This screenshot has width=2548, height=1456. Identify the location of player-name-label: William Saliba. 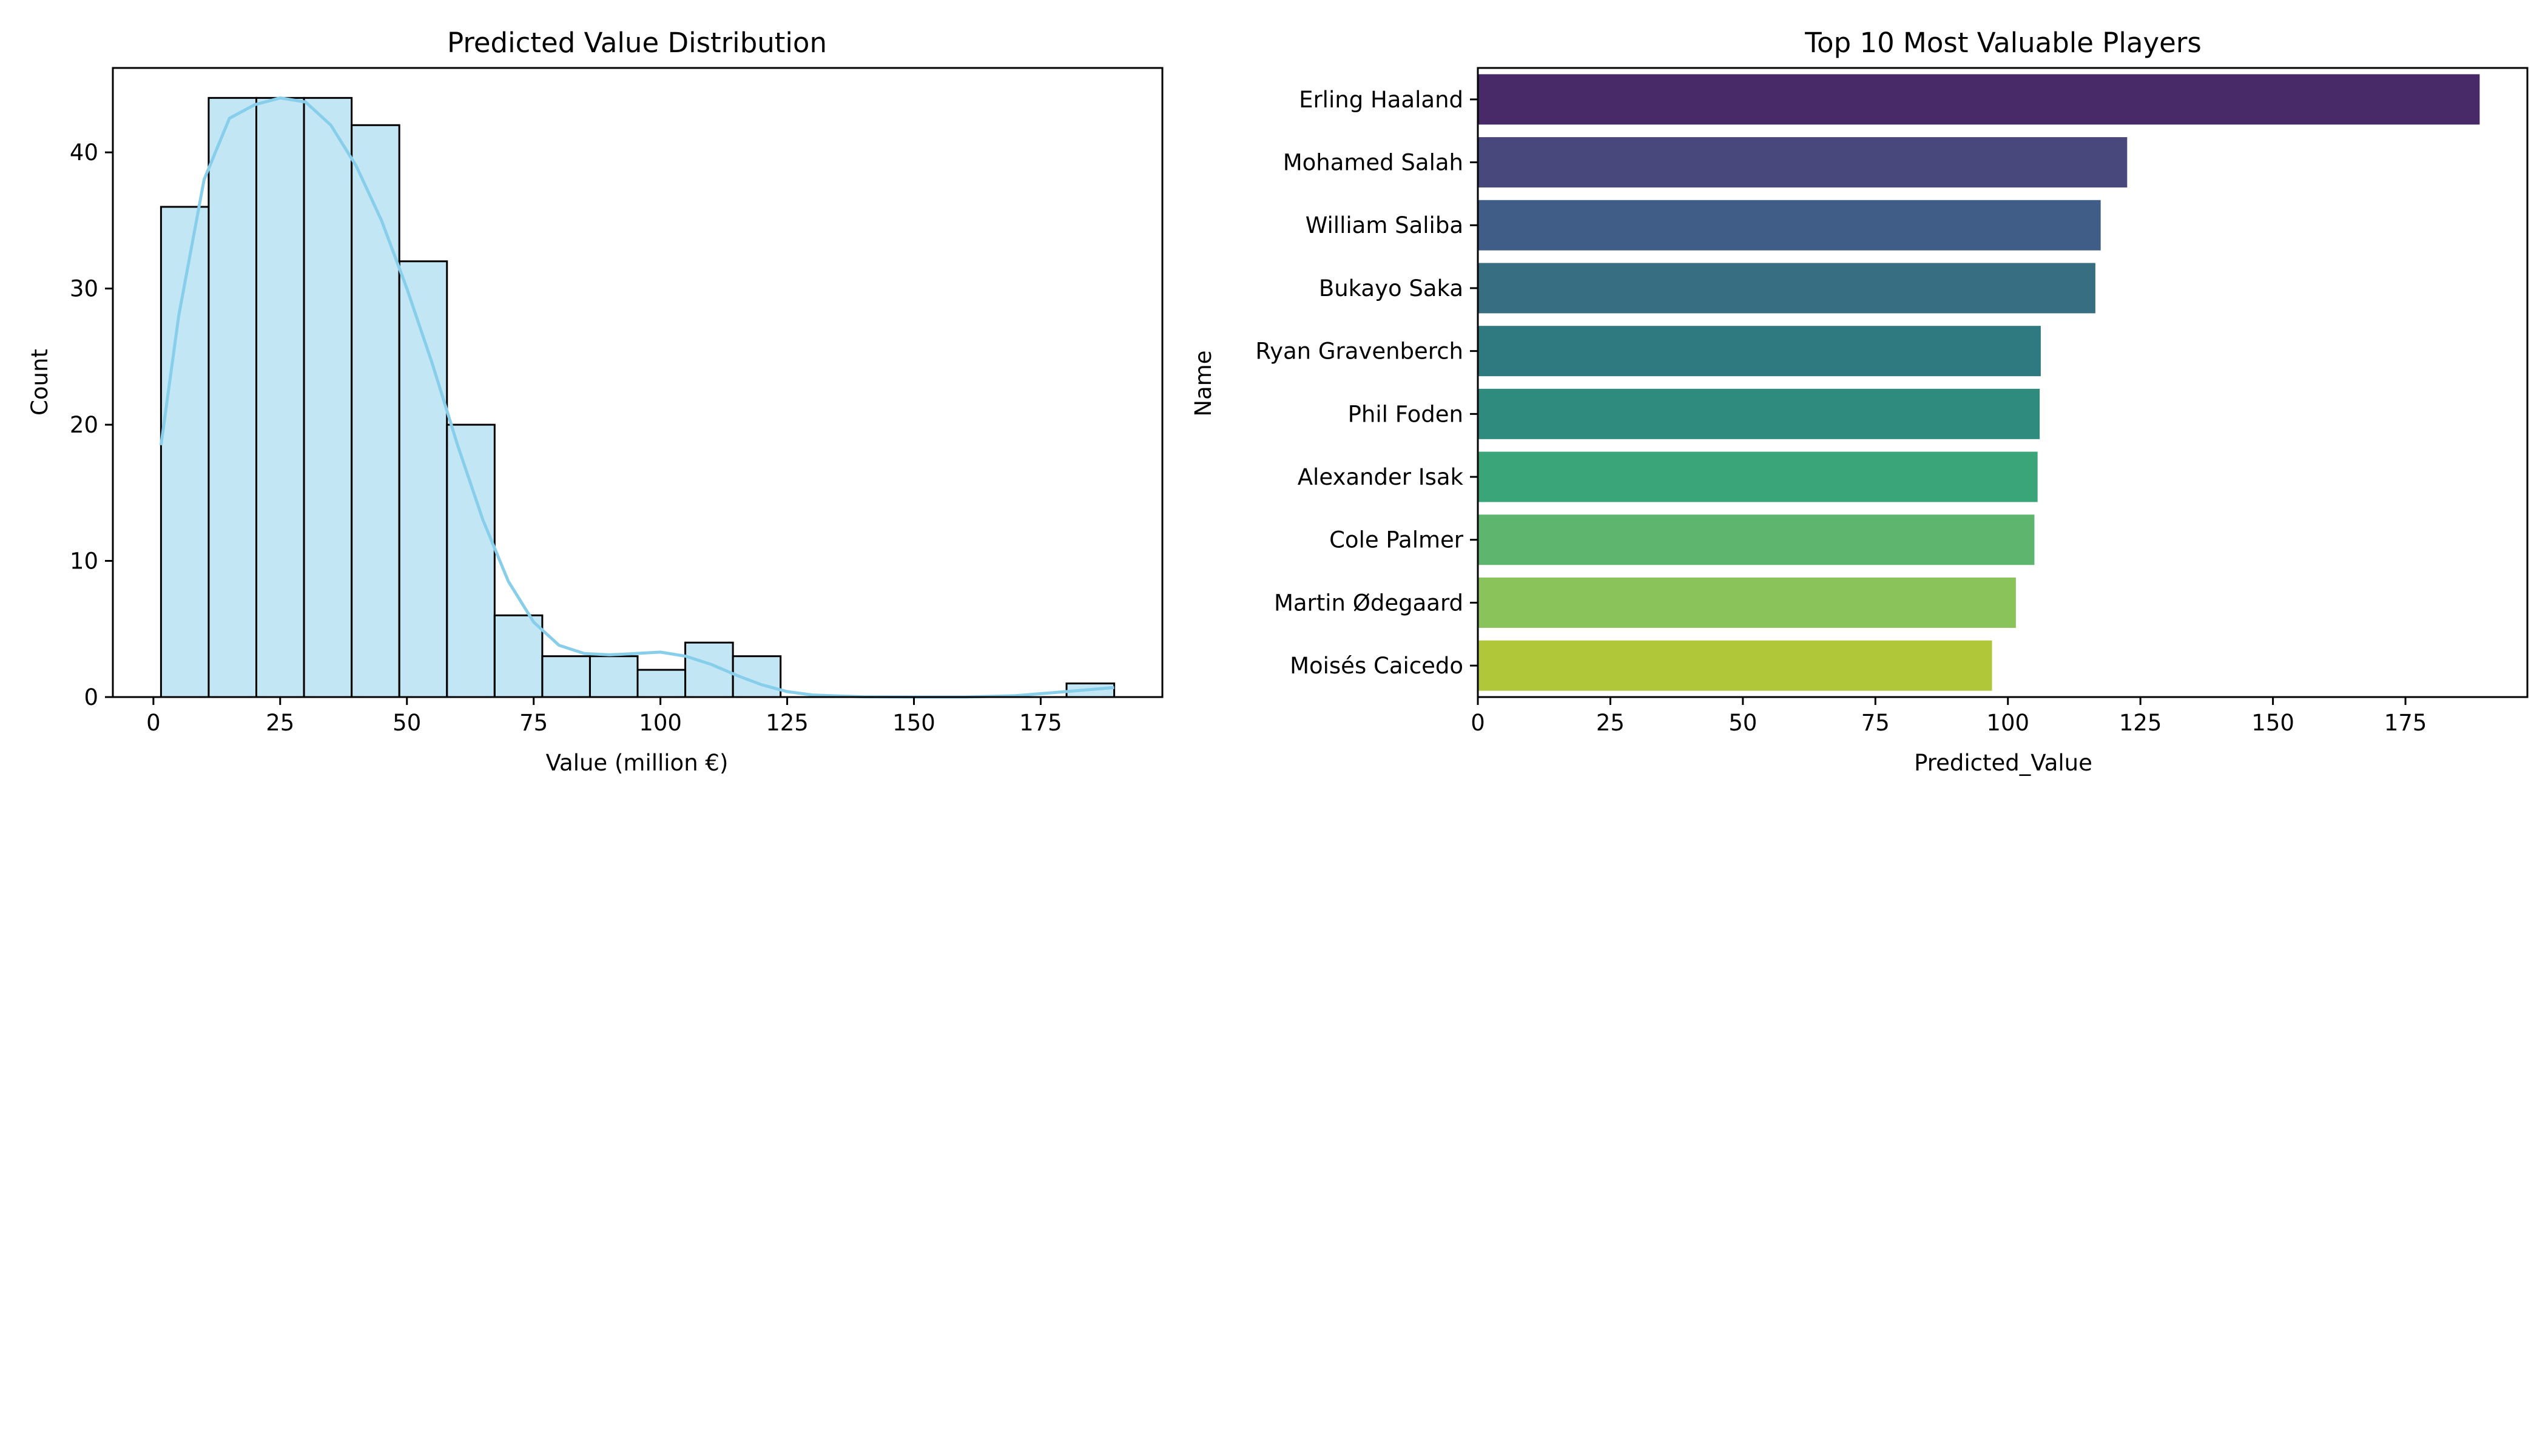
(1384, 225).